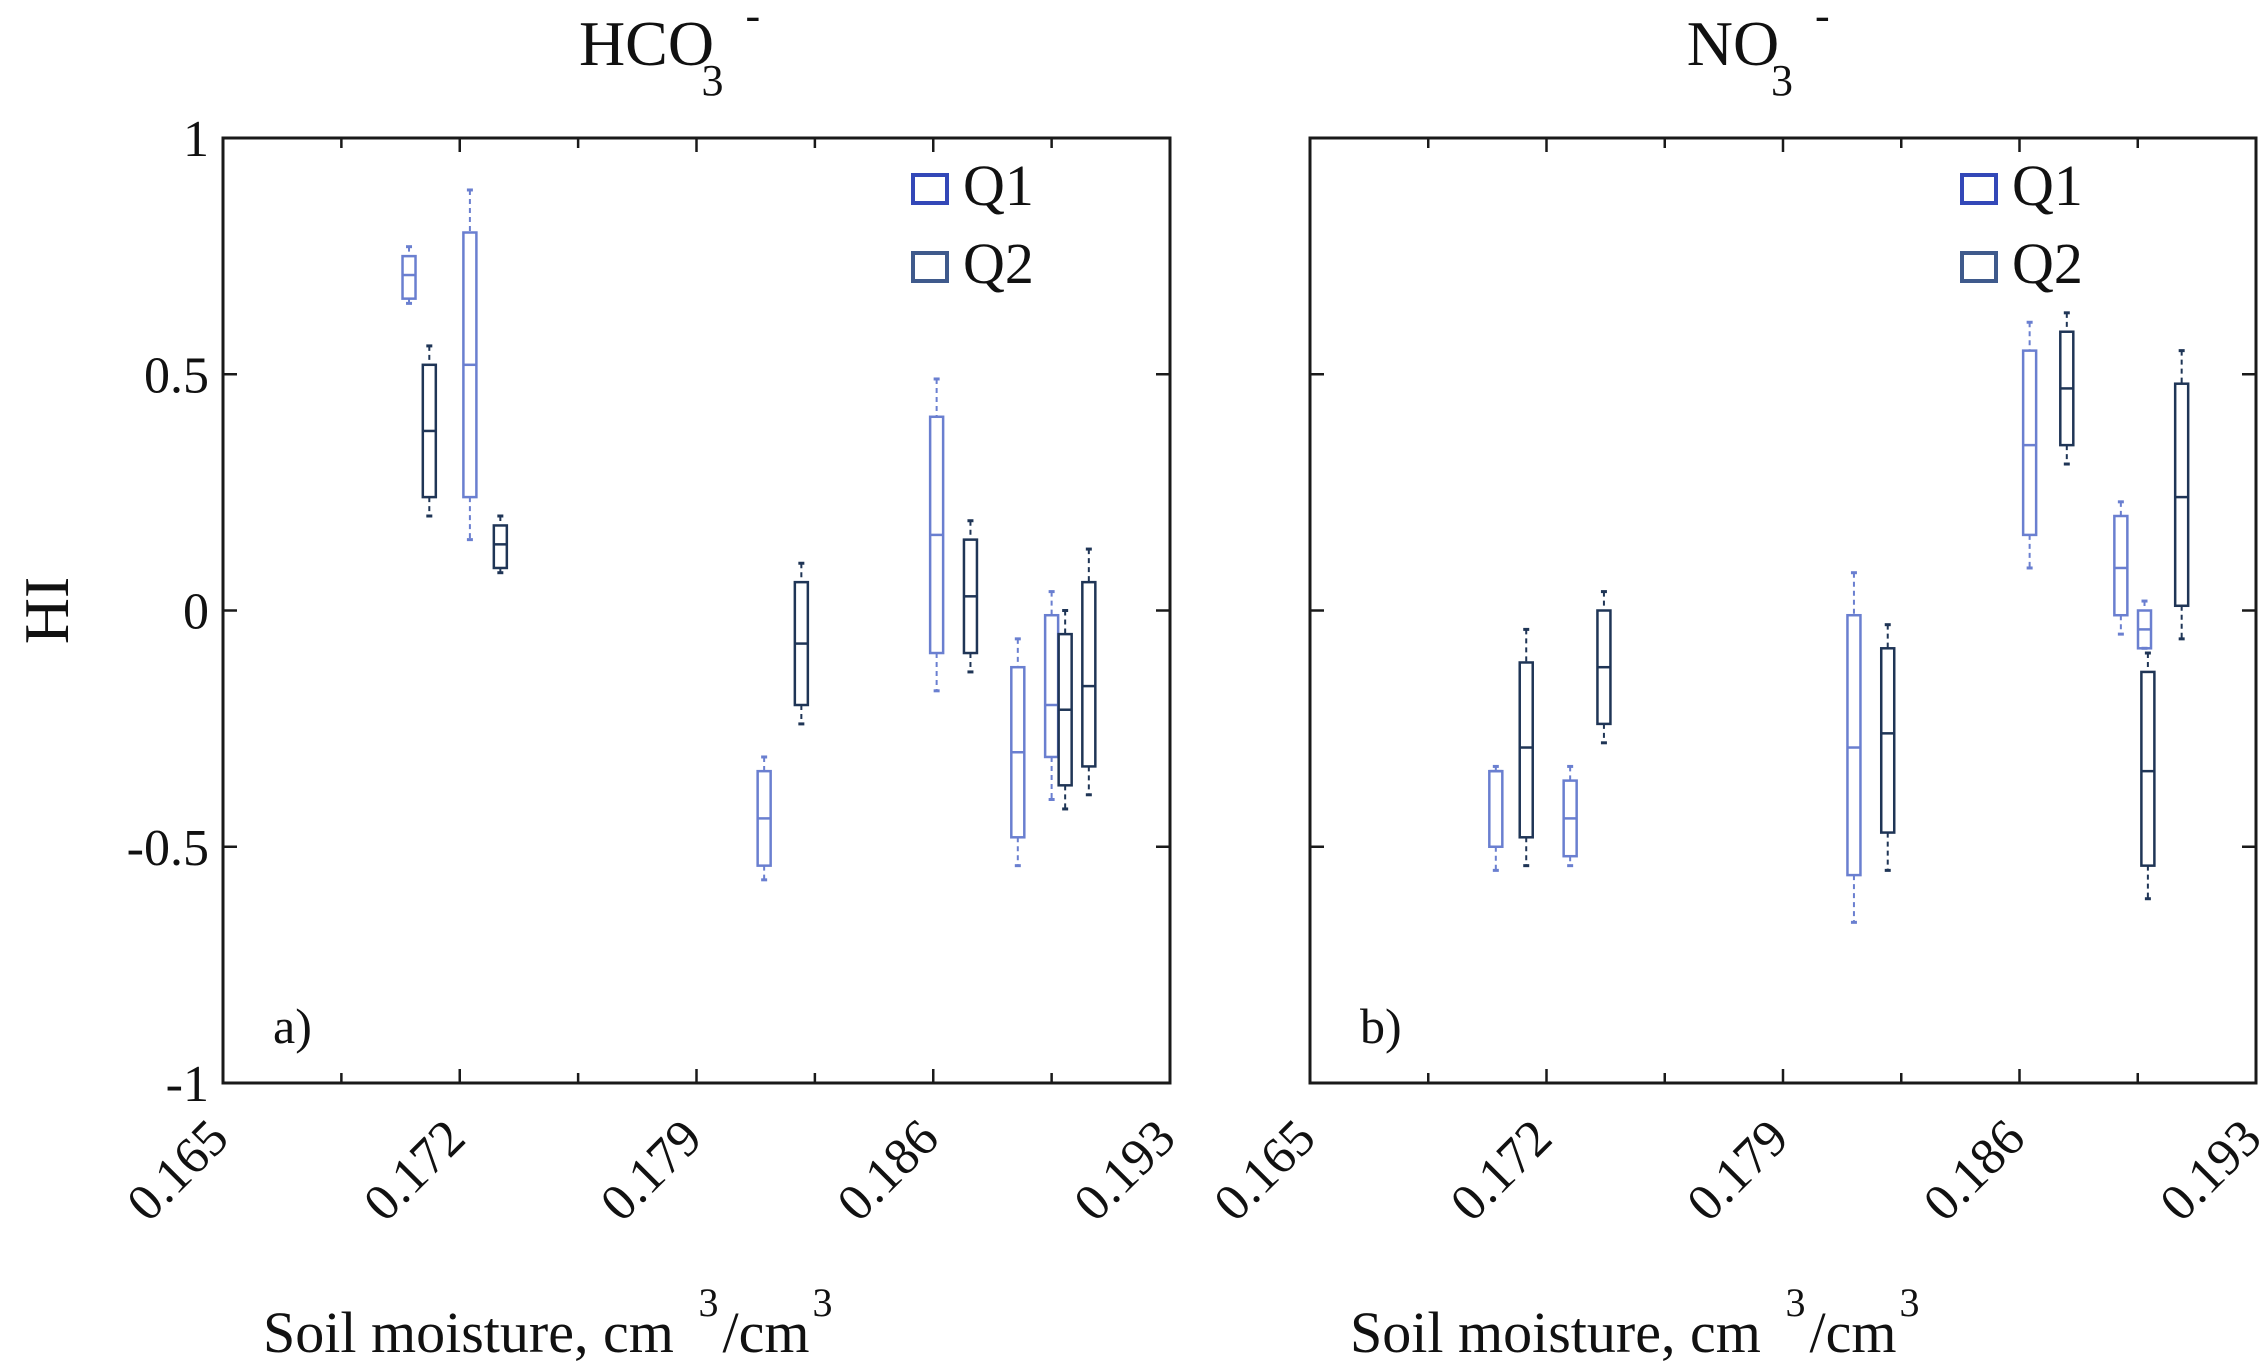  Describe the element at coordinates (168, 848) in the screenshot. I see `y-tick-label: -0.5` at that location.